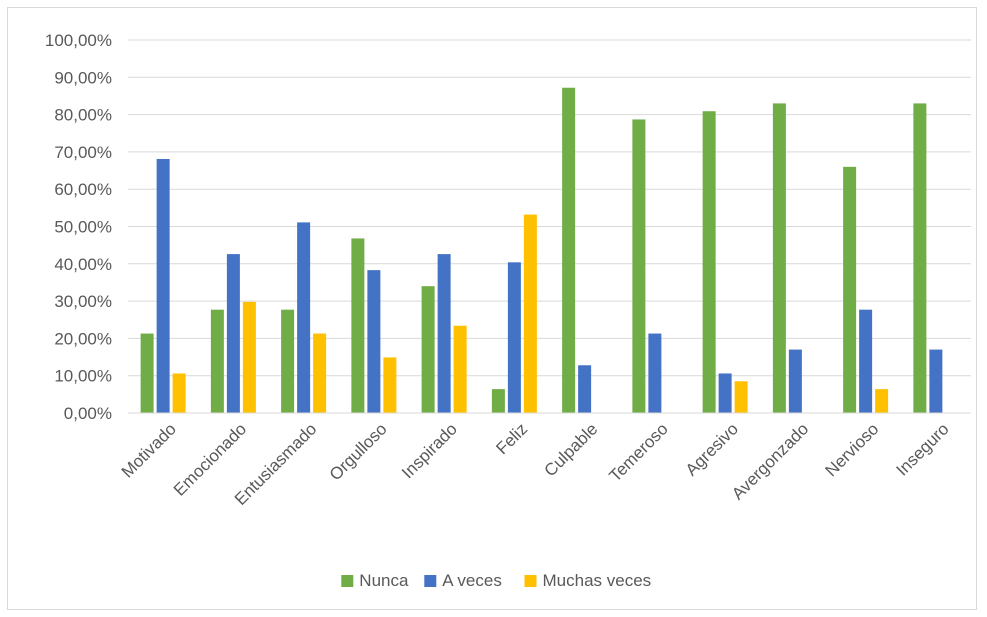  I want to click on y-tick-label: 70,00%, so click(83, 152).